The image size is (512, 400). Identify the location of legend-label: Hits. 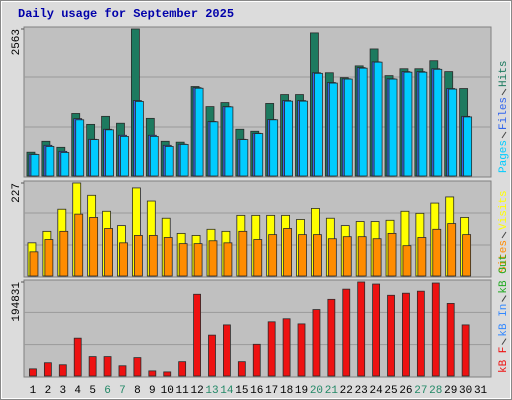
(504, 74).